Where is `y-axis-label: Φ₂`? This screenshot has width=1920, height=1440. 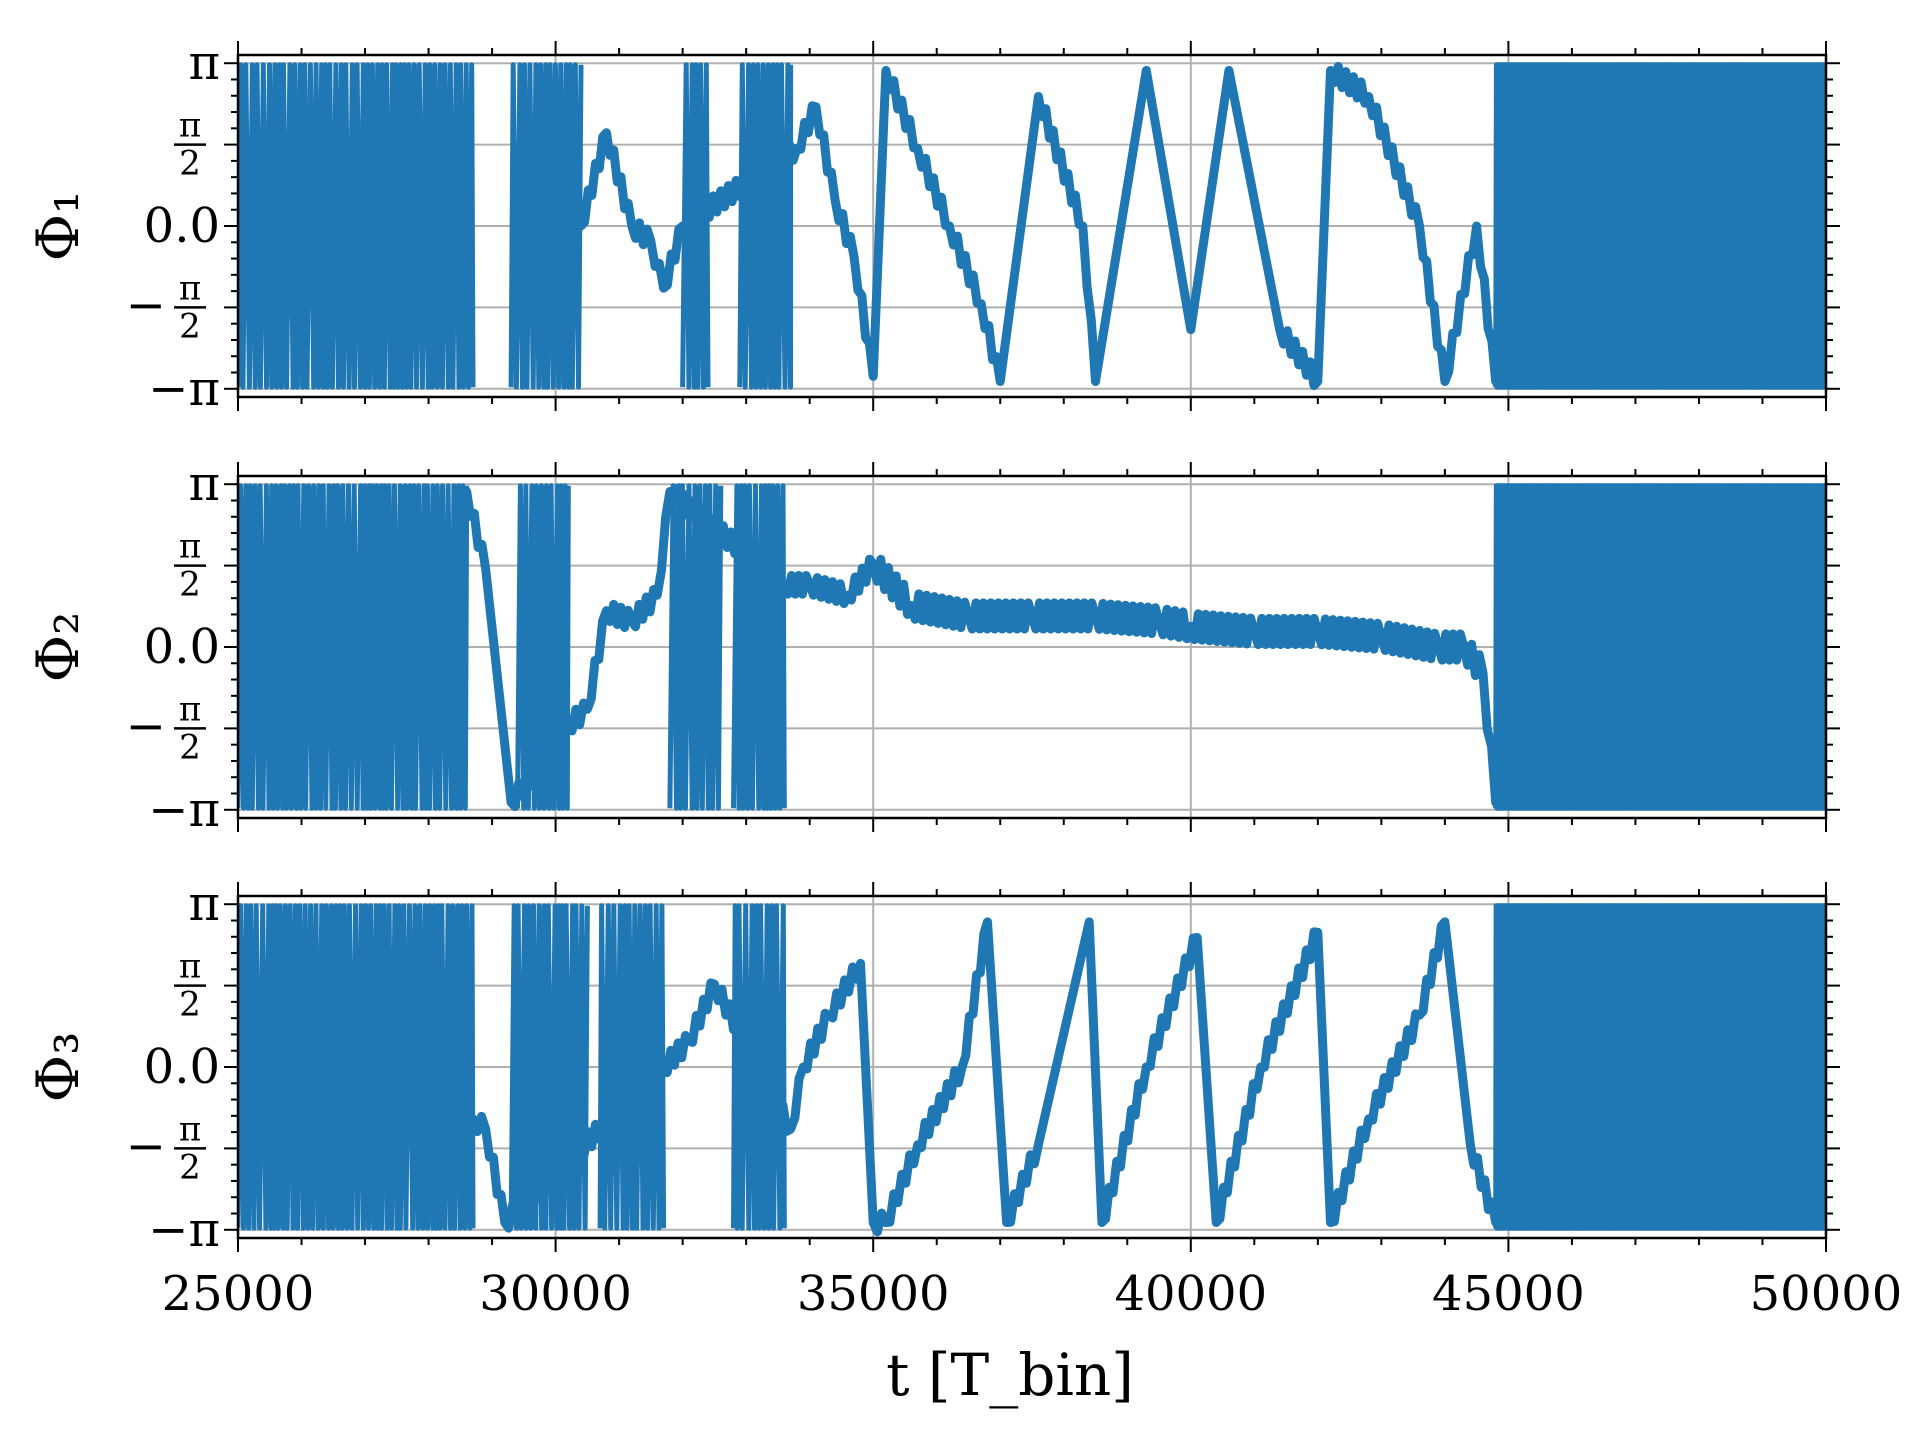 y-axis-label: Φ₂ is located at coordinates (58, 647).